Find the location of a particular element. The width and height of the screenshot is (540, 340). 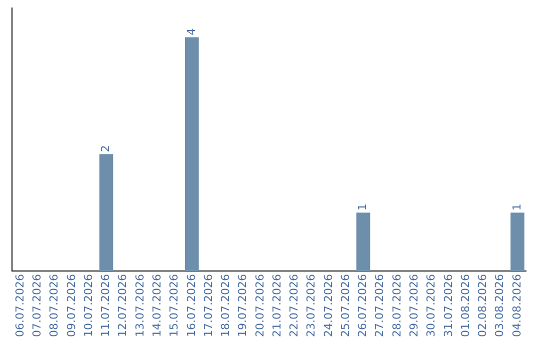

x-tick-label: 02.08.2026 is located at coordinates (483, 306).